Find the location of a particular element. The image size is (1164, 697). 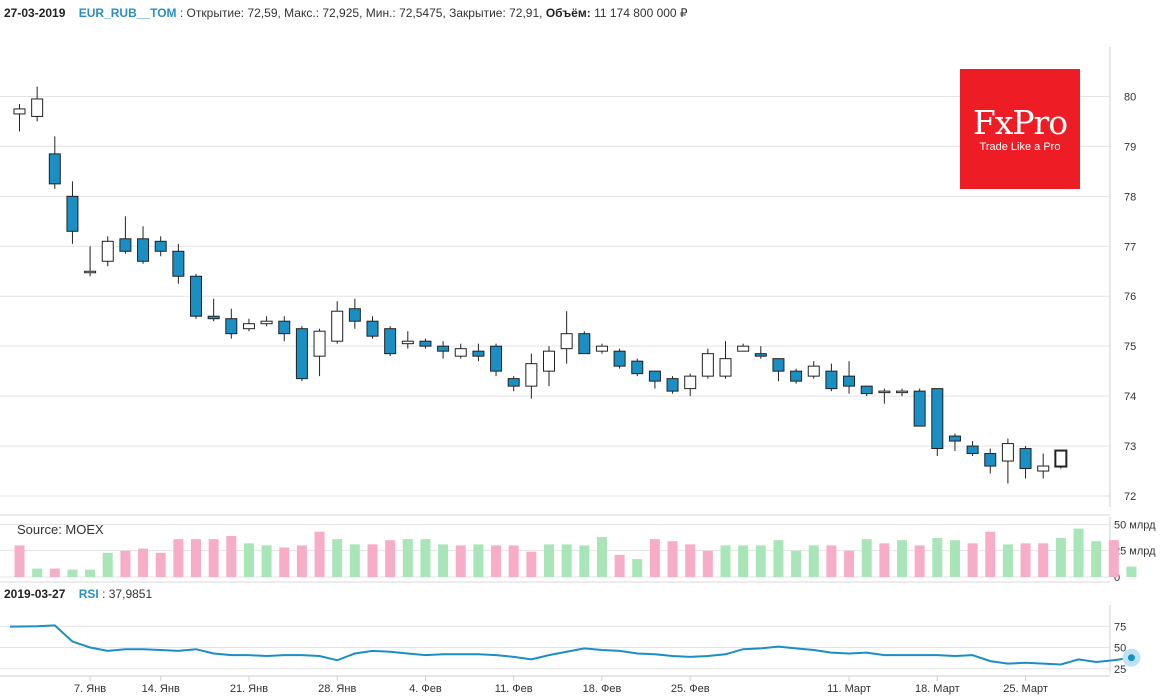

price-tick-label: 76 is located at coordinates (1130, 297).